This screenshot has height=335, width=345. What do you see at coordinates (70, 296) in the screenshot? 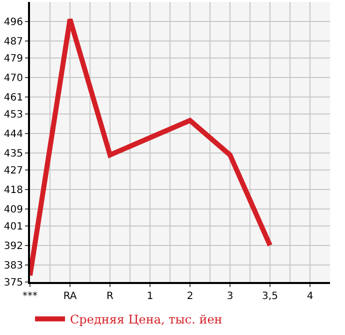
I see `x-tick-label: RA` at bounding box center [70, 296].